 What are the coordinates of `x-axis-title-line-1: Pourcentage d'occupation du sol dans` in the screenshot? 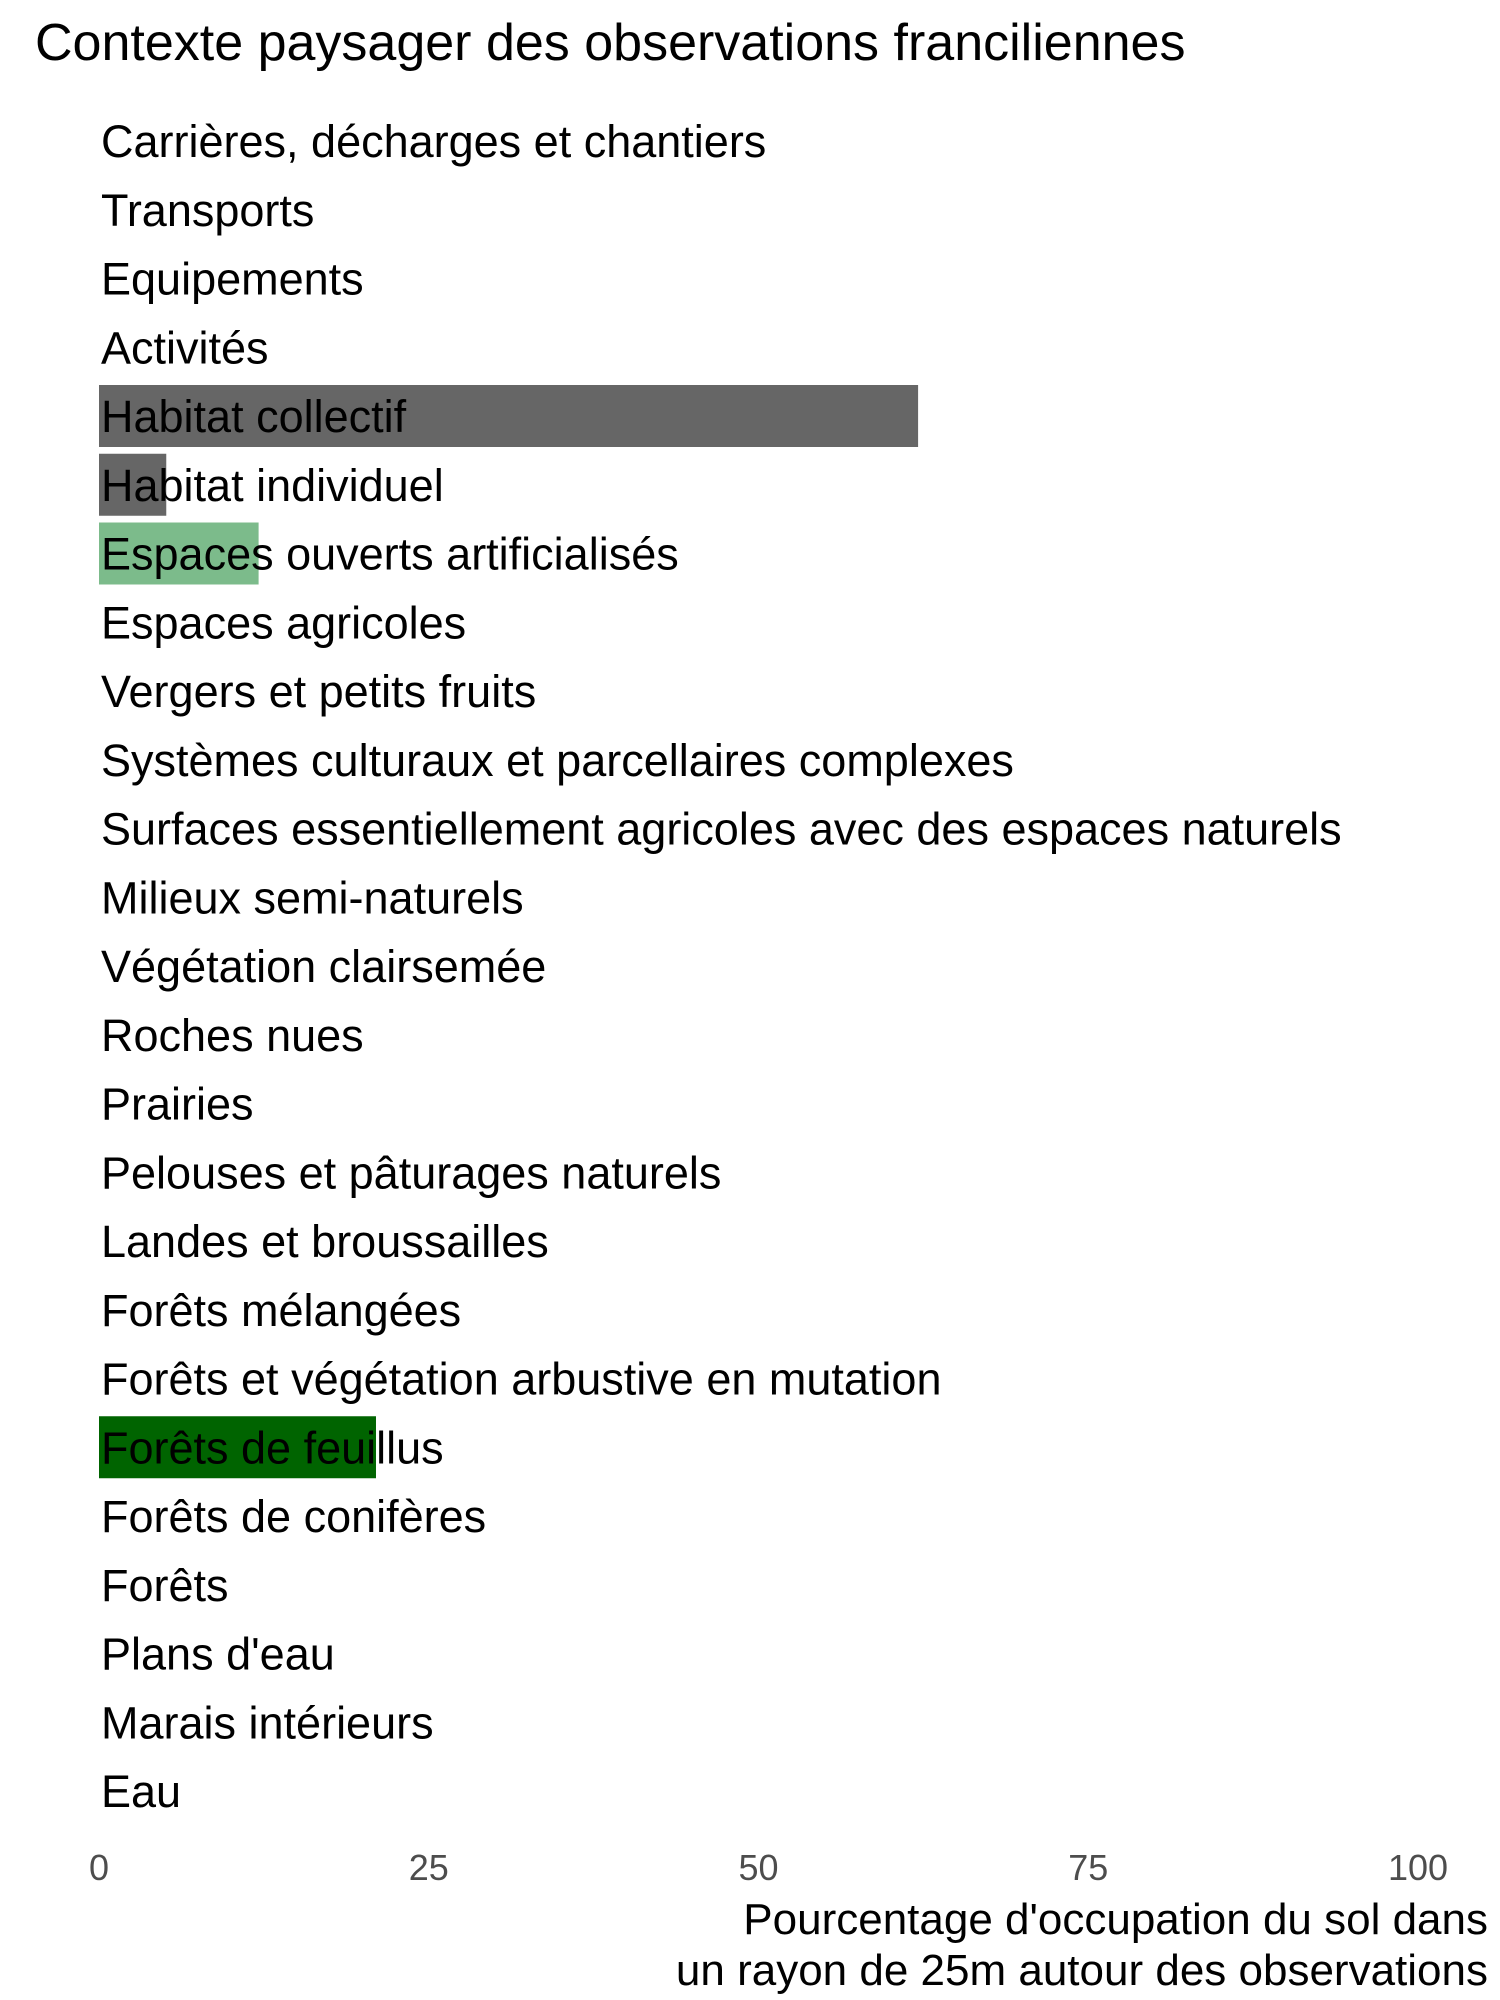 It's located at (1115, 1919).